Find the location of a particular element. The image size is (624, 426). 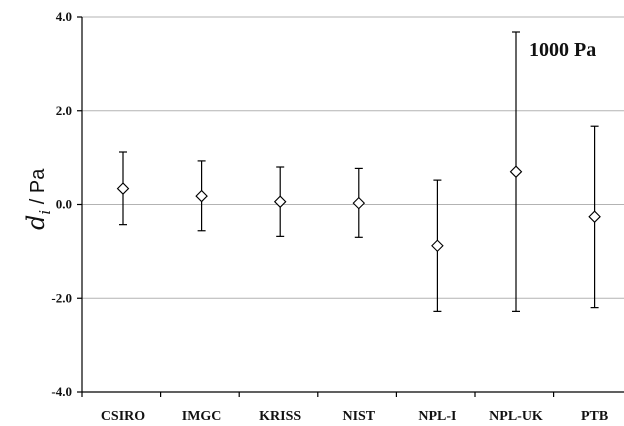

x-tick-label: NPL-I is located at coordinates (437, 416).